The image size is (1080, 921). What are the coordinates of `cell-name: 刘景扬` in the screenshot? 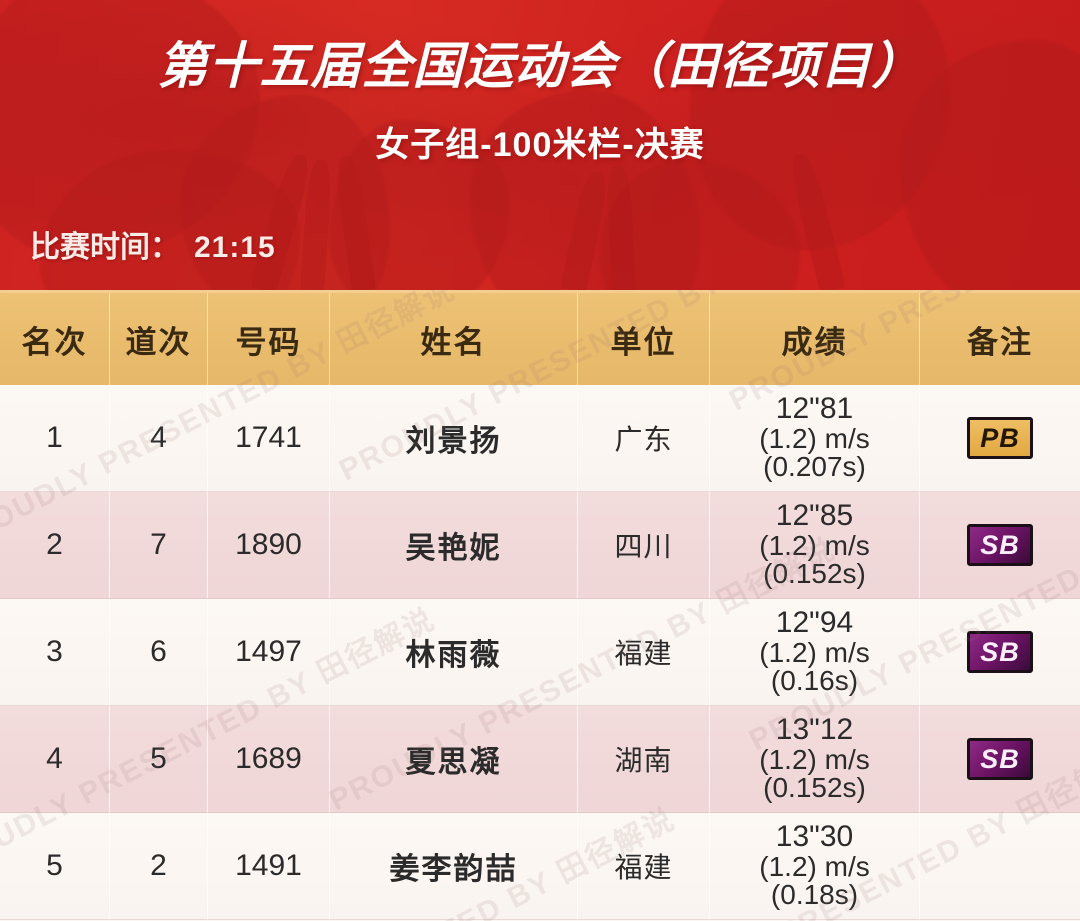 It's located at (454, 438).